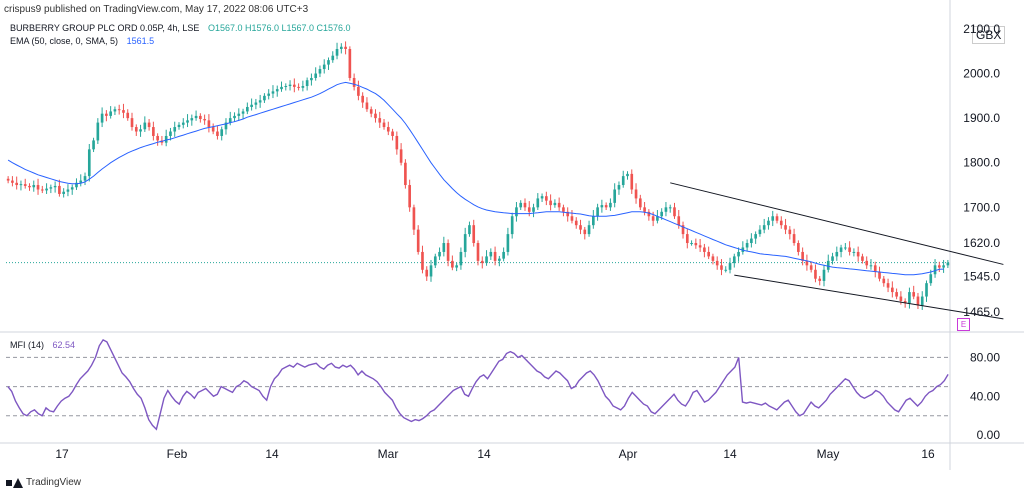 Image resolution: width=1024 pixels, height=495 pixels. I want to click on mfi-tick-label: 0.00, so click(989, 435).